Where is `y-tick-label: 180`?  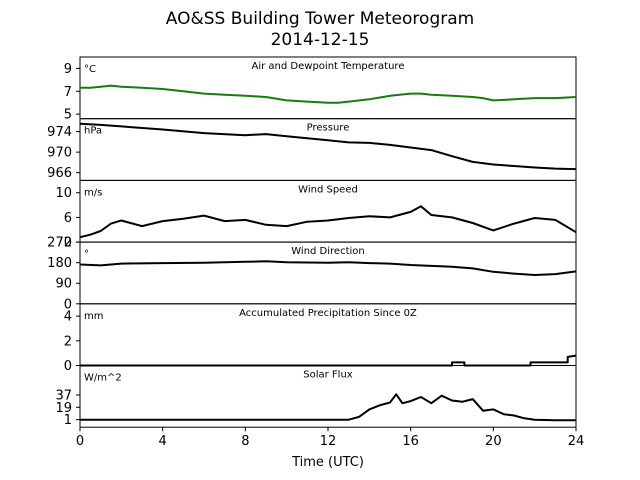
y-tick-label: 180 is located at coordinates (59, 263).